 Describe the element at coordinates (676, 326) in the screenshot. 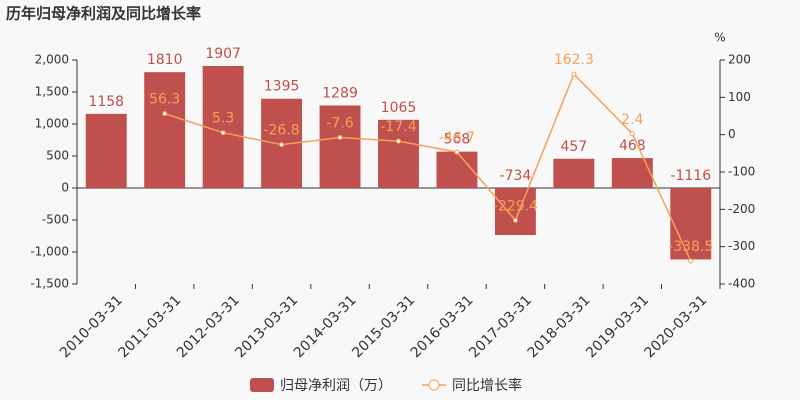

I see `x-tick-label: 2020-03-31` at that location.